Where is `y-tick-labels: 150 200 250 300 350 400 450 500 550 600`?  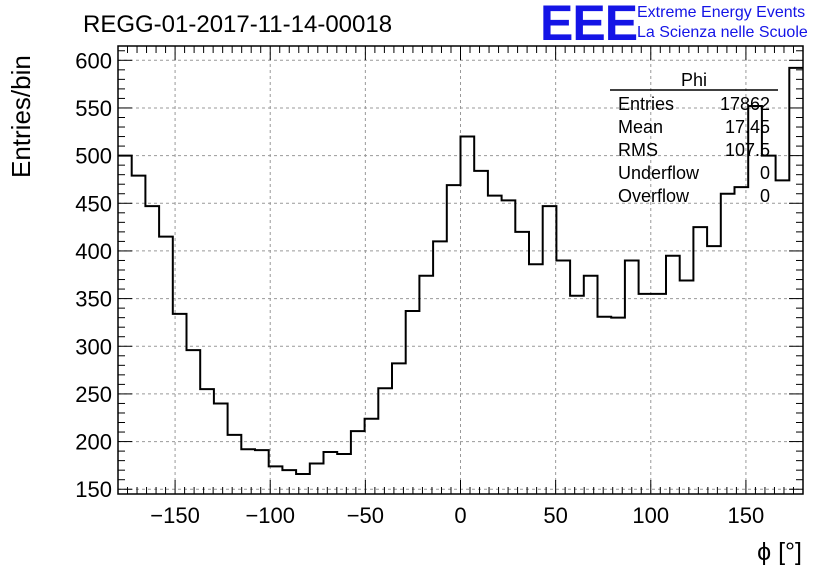 y-tick-labels: 150 200 250 300 350 400 450 500 550 600 is located at coordinates (93, 275).